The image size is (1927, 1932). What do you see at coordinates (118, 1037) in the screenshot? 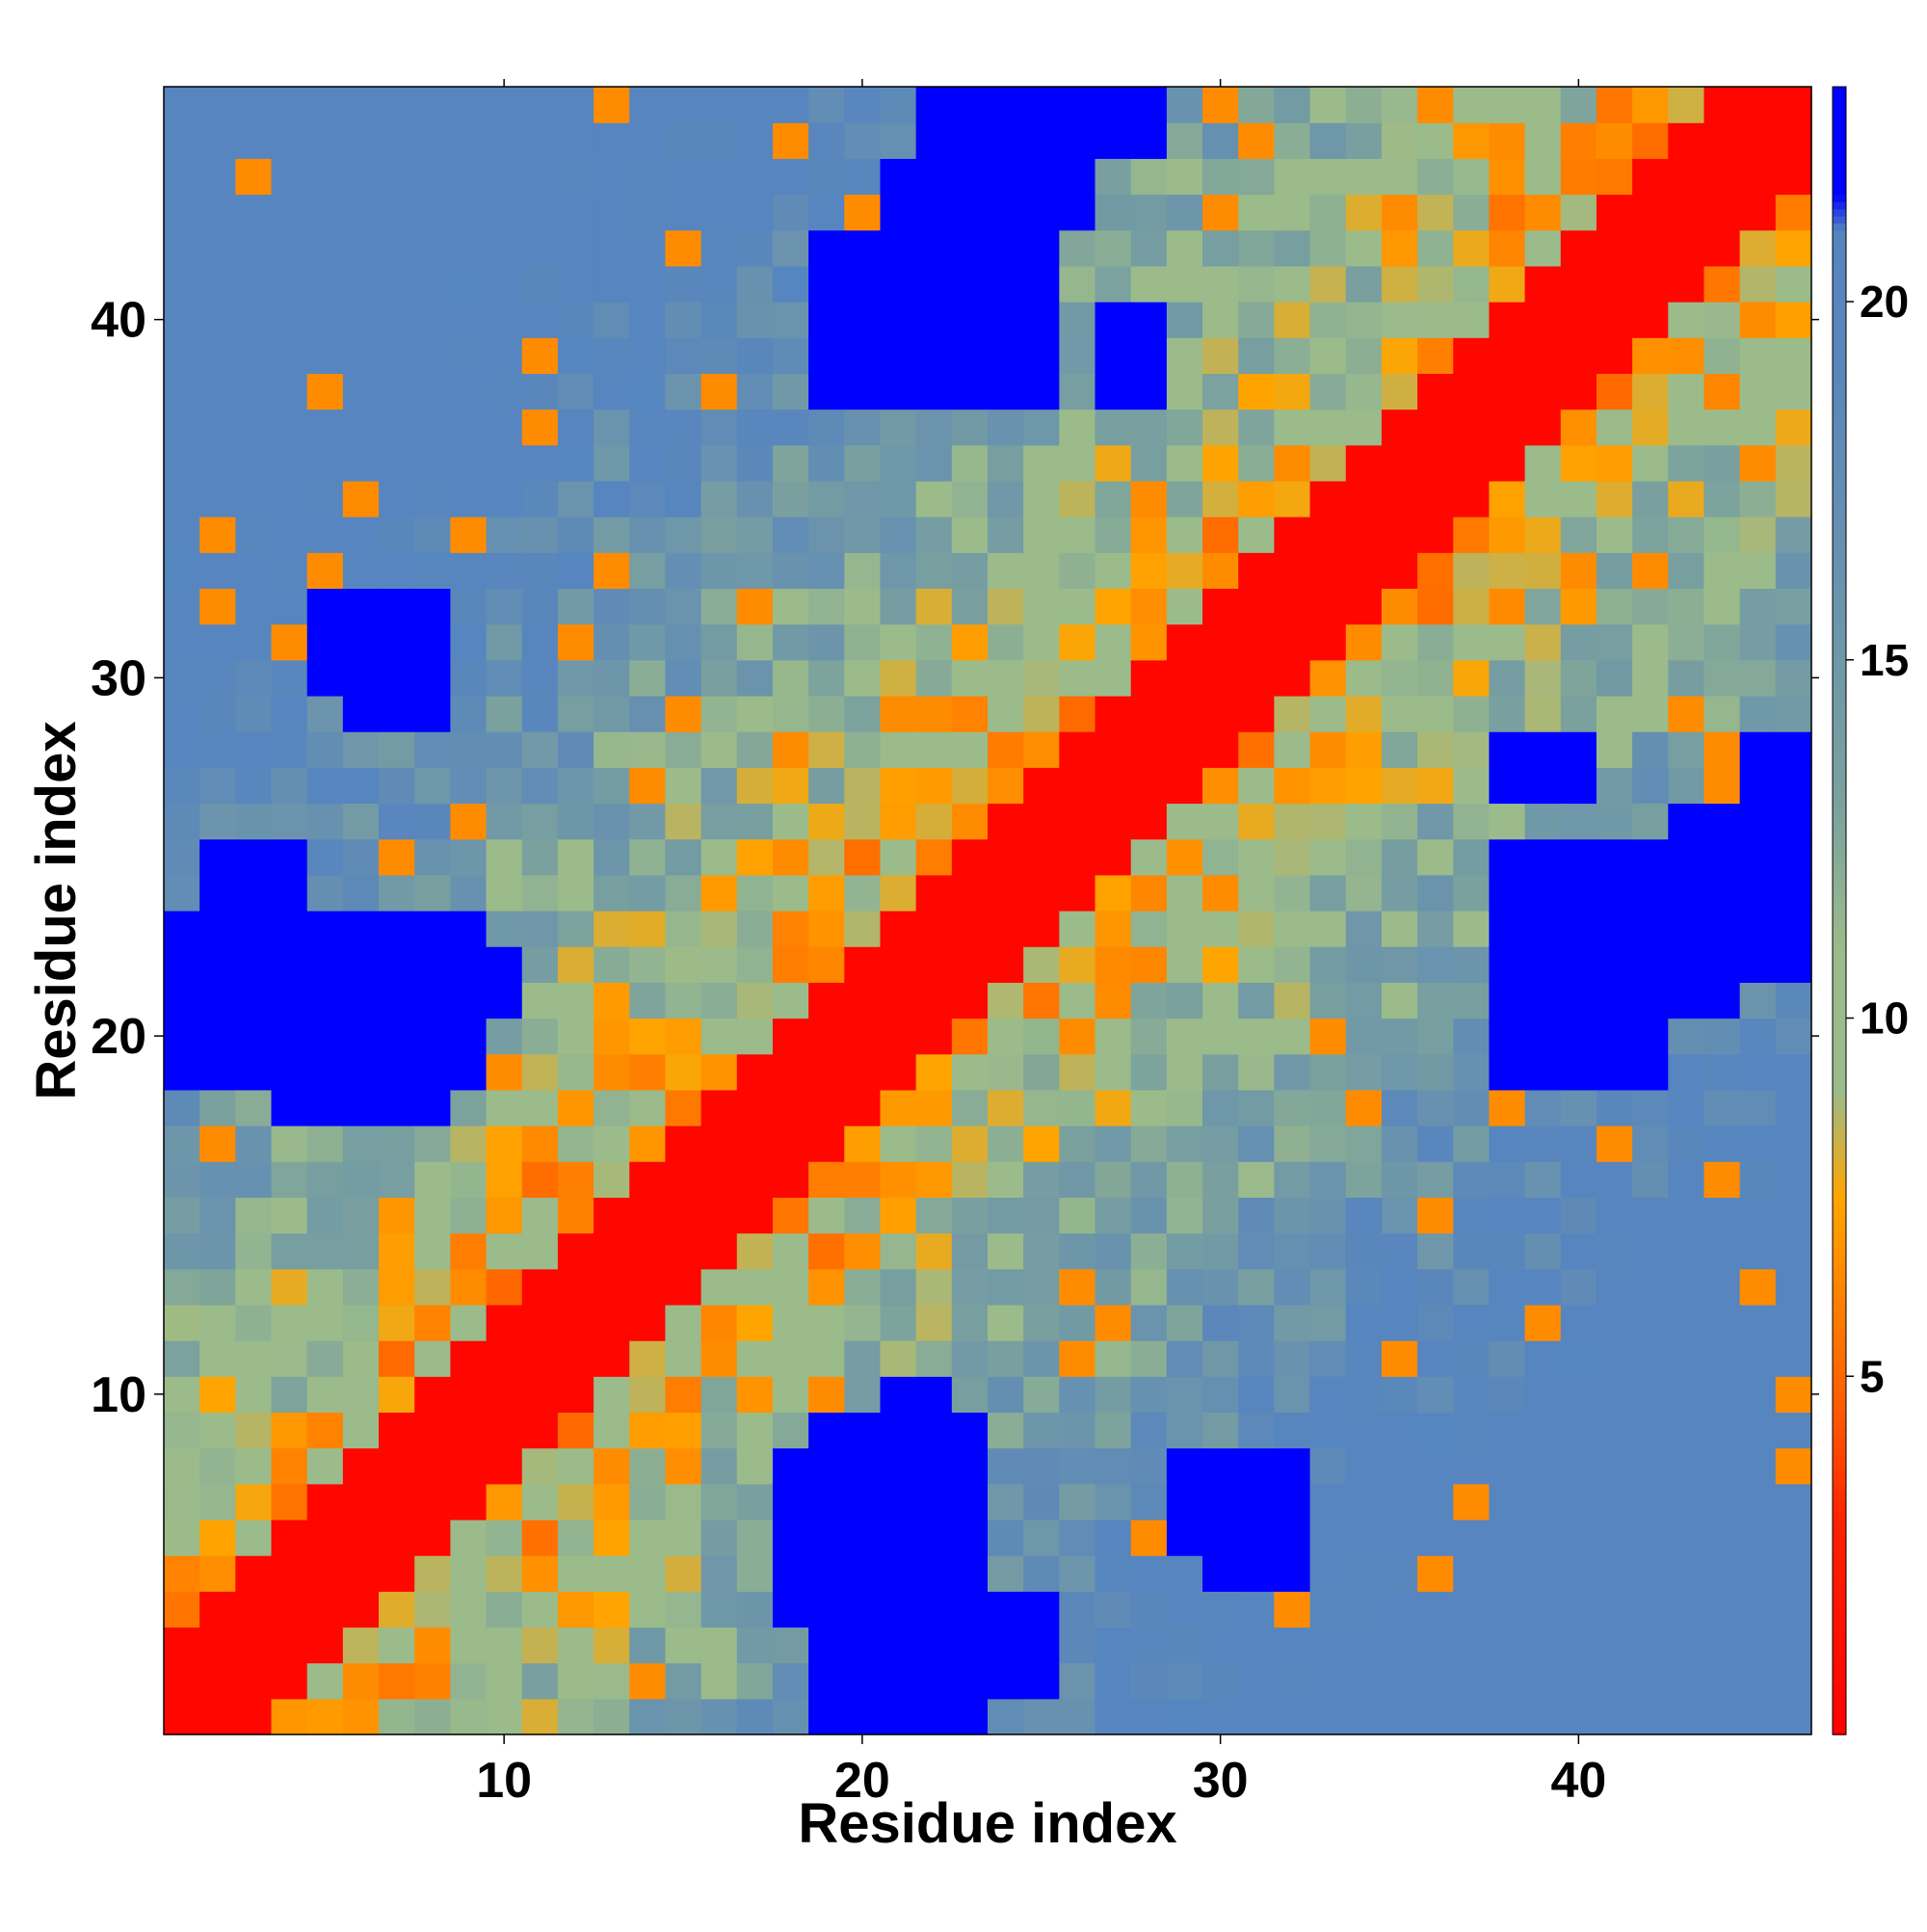
I see `y-tick-label: 20` at bounding box center [118, 1037].